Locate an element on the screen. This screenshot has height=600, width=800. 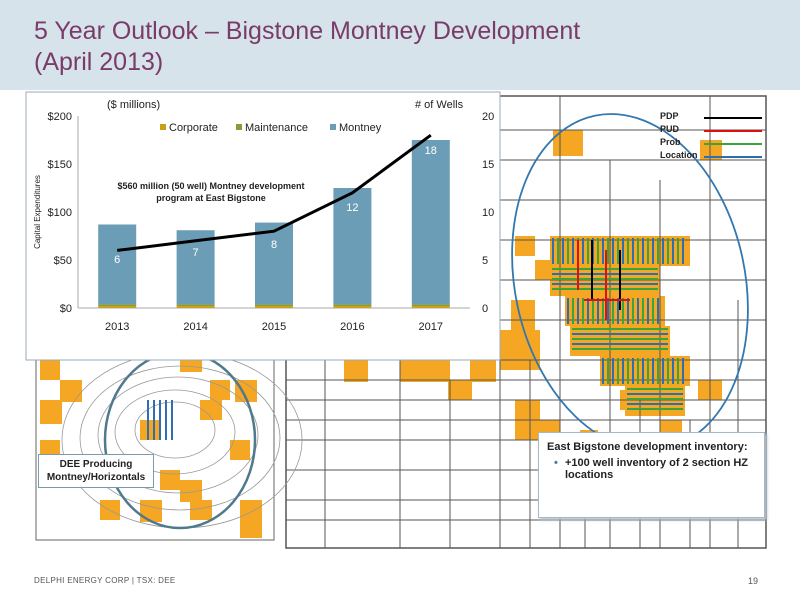
legend-label: Maintenance is located at coordinates (276, 128).